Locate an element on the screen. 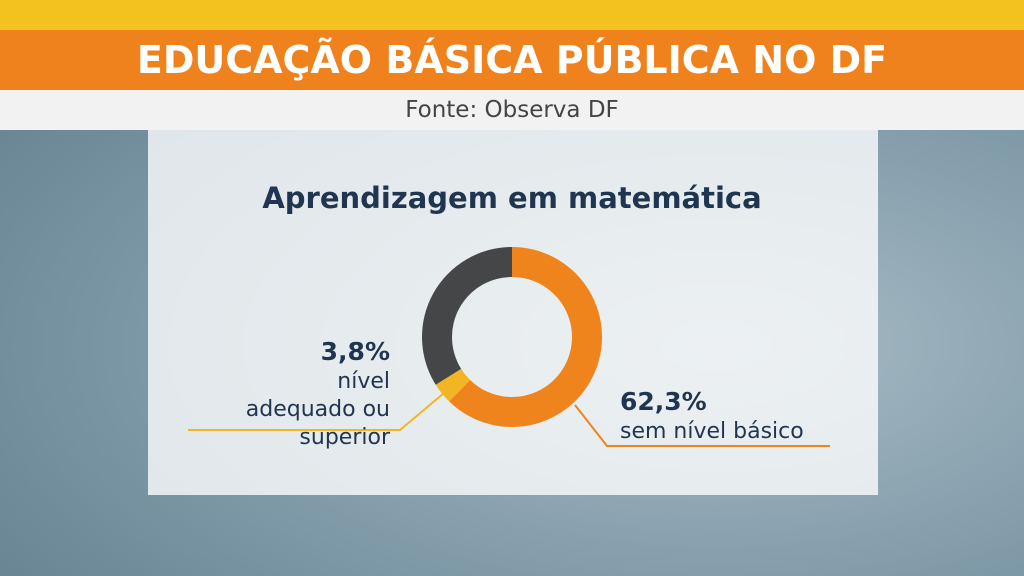  value-label: 62,3% is located at coordinates (663, 401).